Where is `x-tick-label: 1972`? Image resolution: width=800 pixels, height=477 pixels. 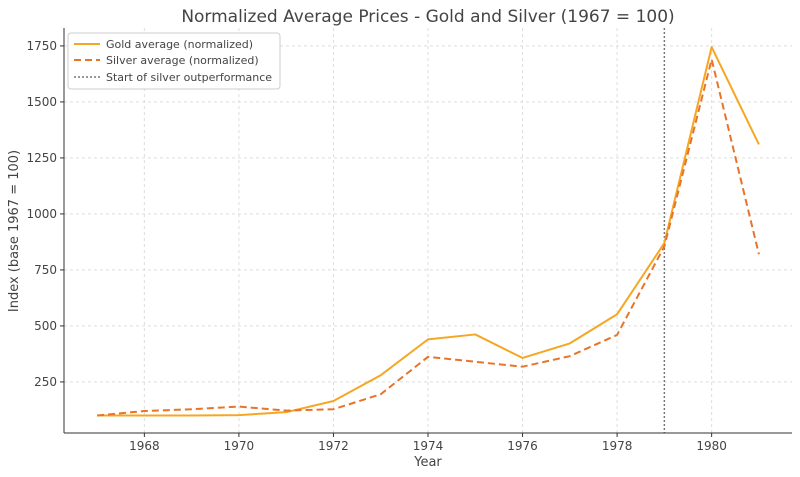 x-tick-label: 1972 is located at coordinates (333, 446).